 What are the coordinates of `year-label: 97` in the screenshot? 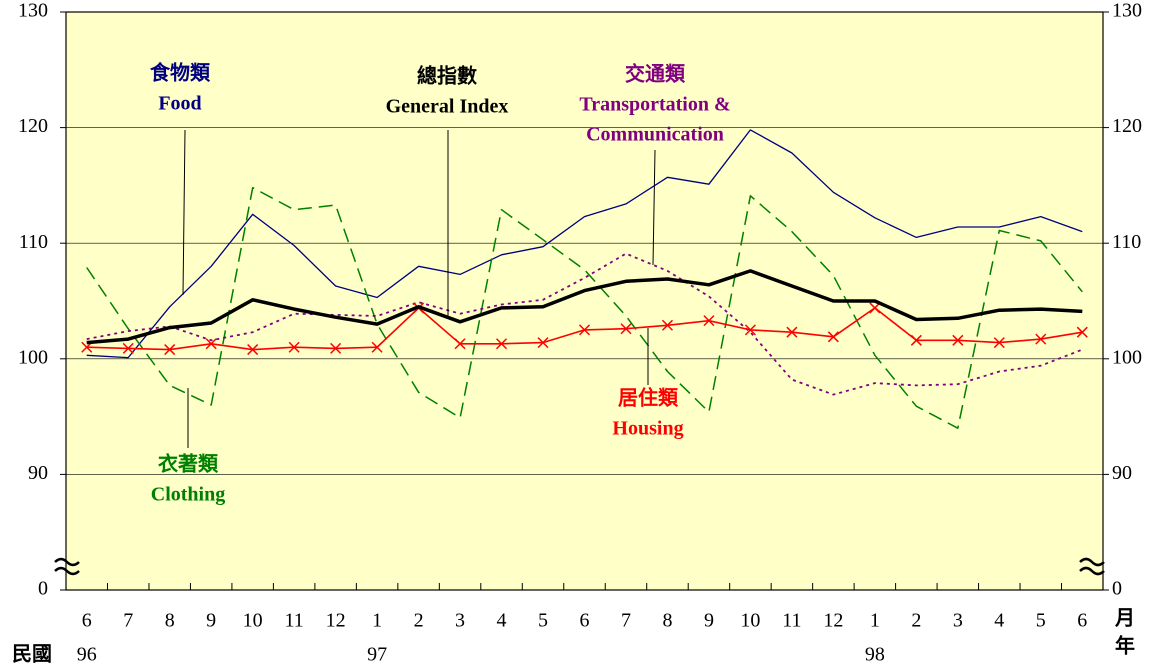 It's located at (377, 655).